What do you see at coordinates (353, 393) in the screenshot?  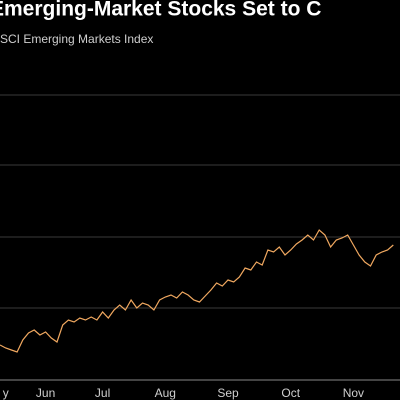 I see `x-tick-label: Nov` at bounding box center [353, 393].